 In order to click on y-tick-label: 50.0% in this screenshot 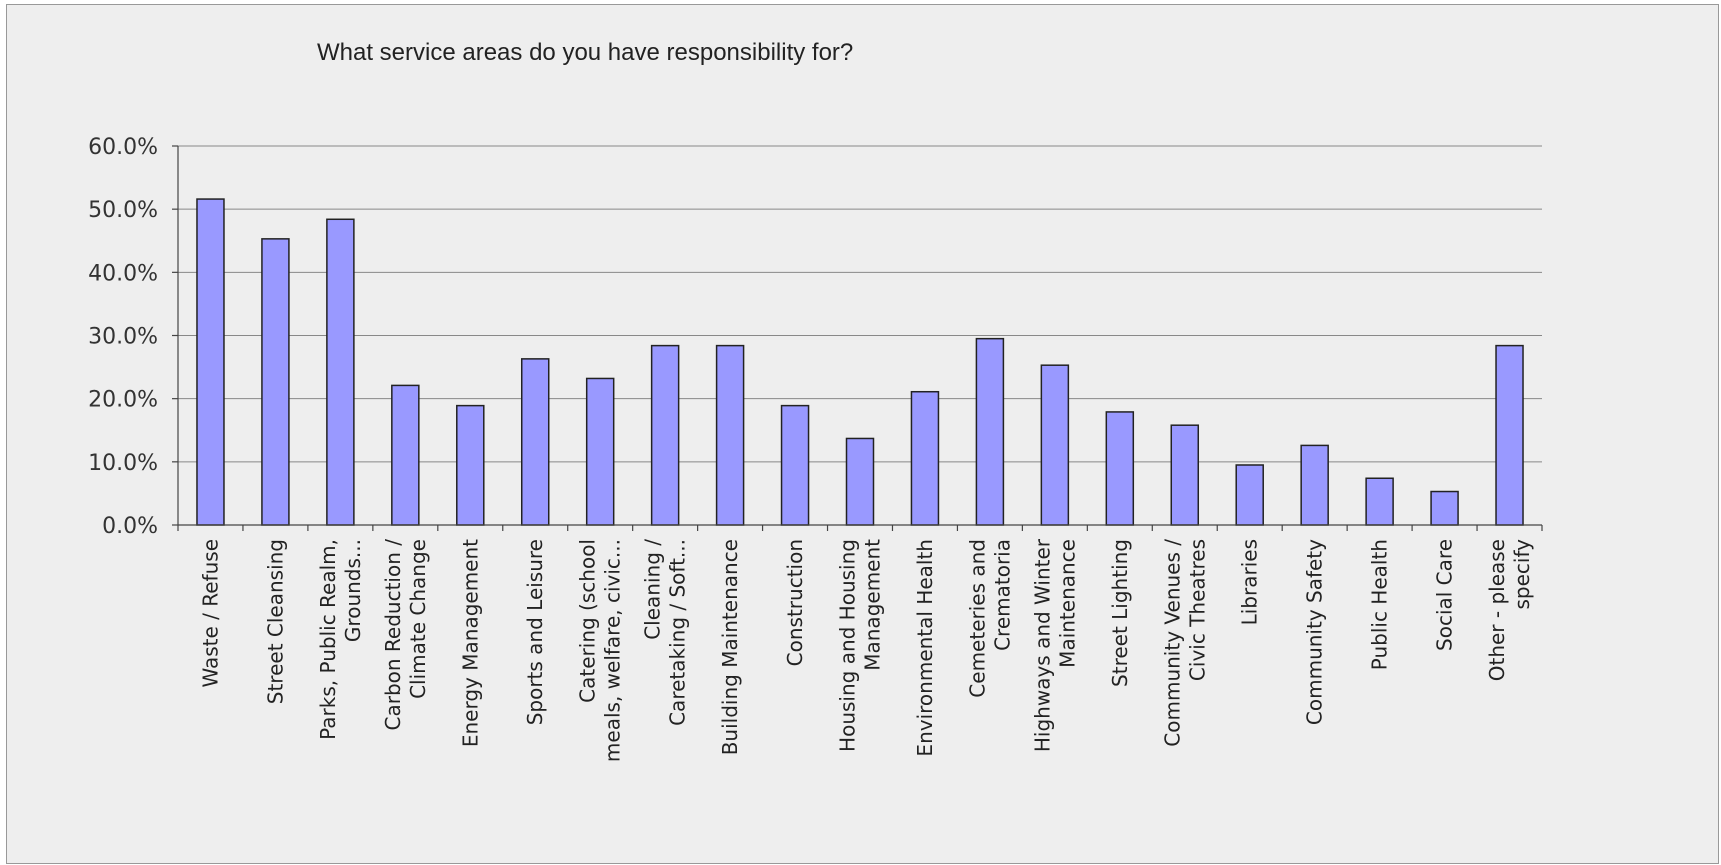, I will do `click(123, 210)`.